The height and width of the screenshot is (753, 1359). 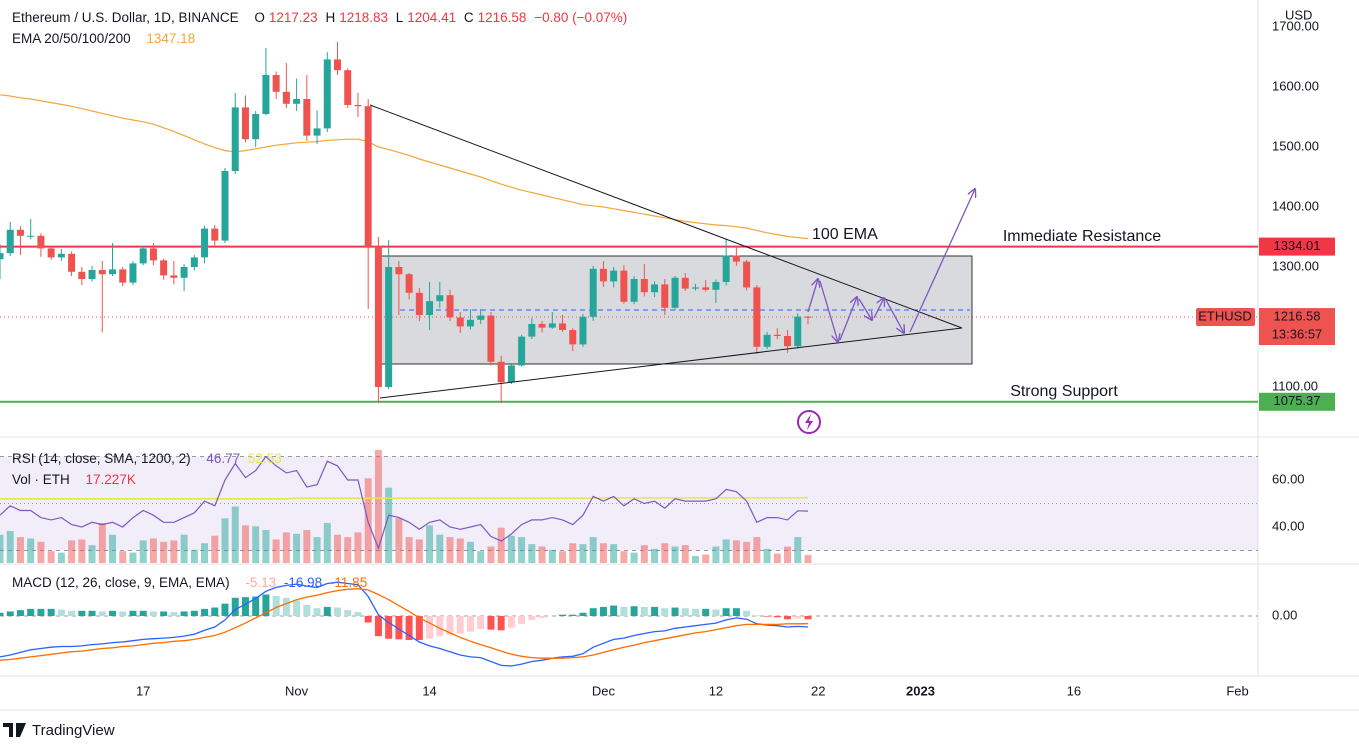 What do you see at coordinates (404, 167) in the screenshot?
I see `ema-line` at bounding box center [404, 167].